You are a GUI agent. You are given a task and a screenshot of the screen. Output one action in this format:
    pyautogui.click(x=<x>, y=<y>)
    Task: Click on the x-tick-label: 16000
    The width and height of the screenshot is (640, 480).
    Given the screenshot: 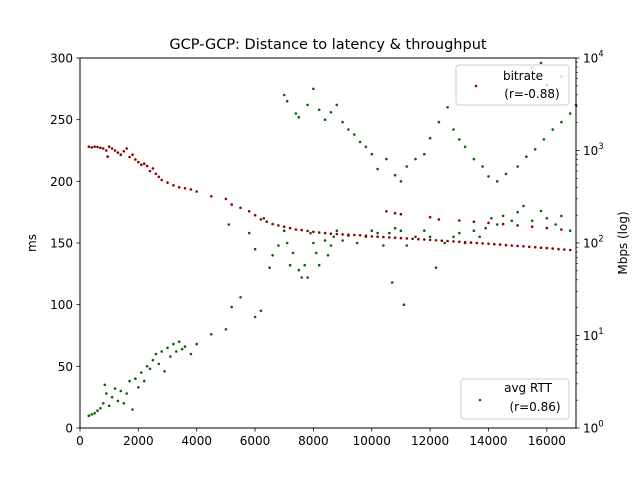 What is the action you would take?
    pyautogui.click(x=547, y=441)
    